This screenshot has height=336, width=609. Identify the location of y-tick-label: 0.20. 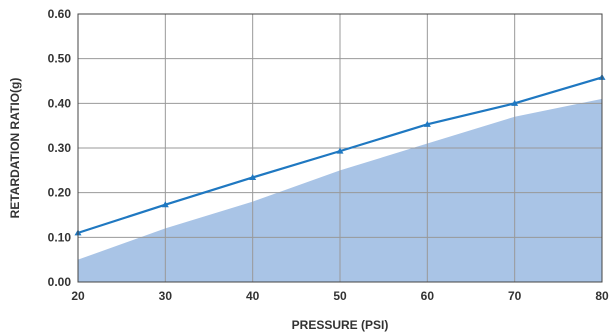
(60, 193).